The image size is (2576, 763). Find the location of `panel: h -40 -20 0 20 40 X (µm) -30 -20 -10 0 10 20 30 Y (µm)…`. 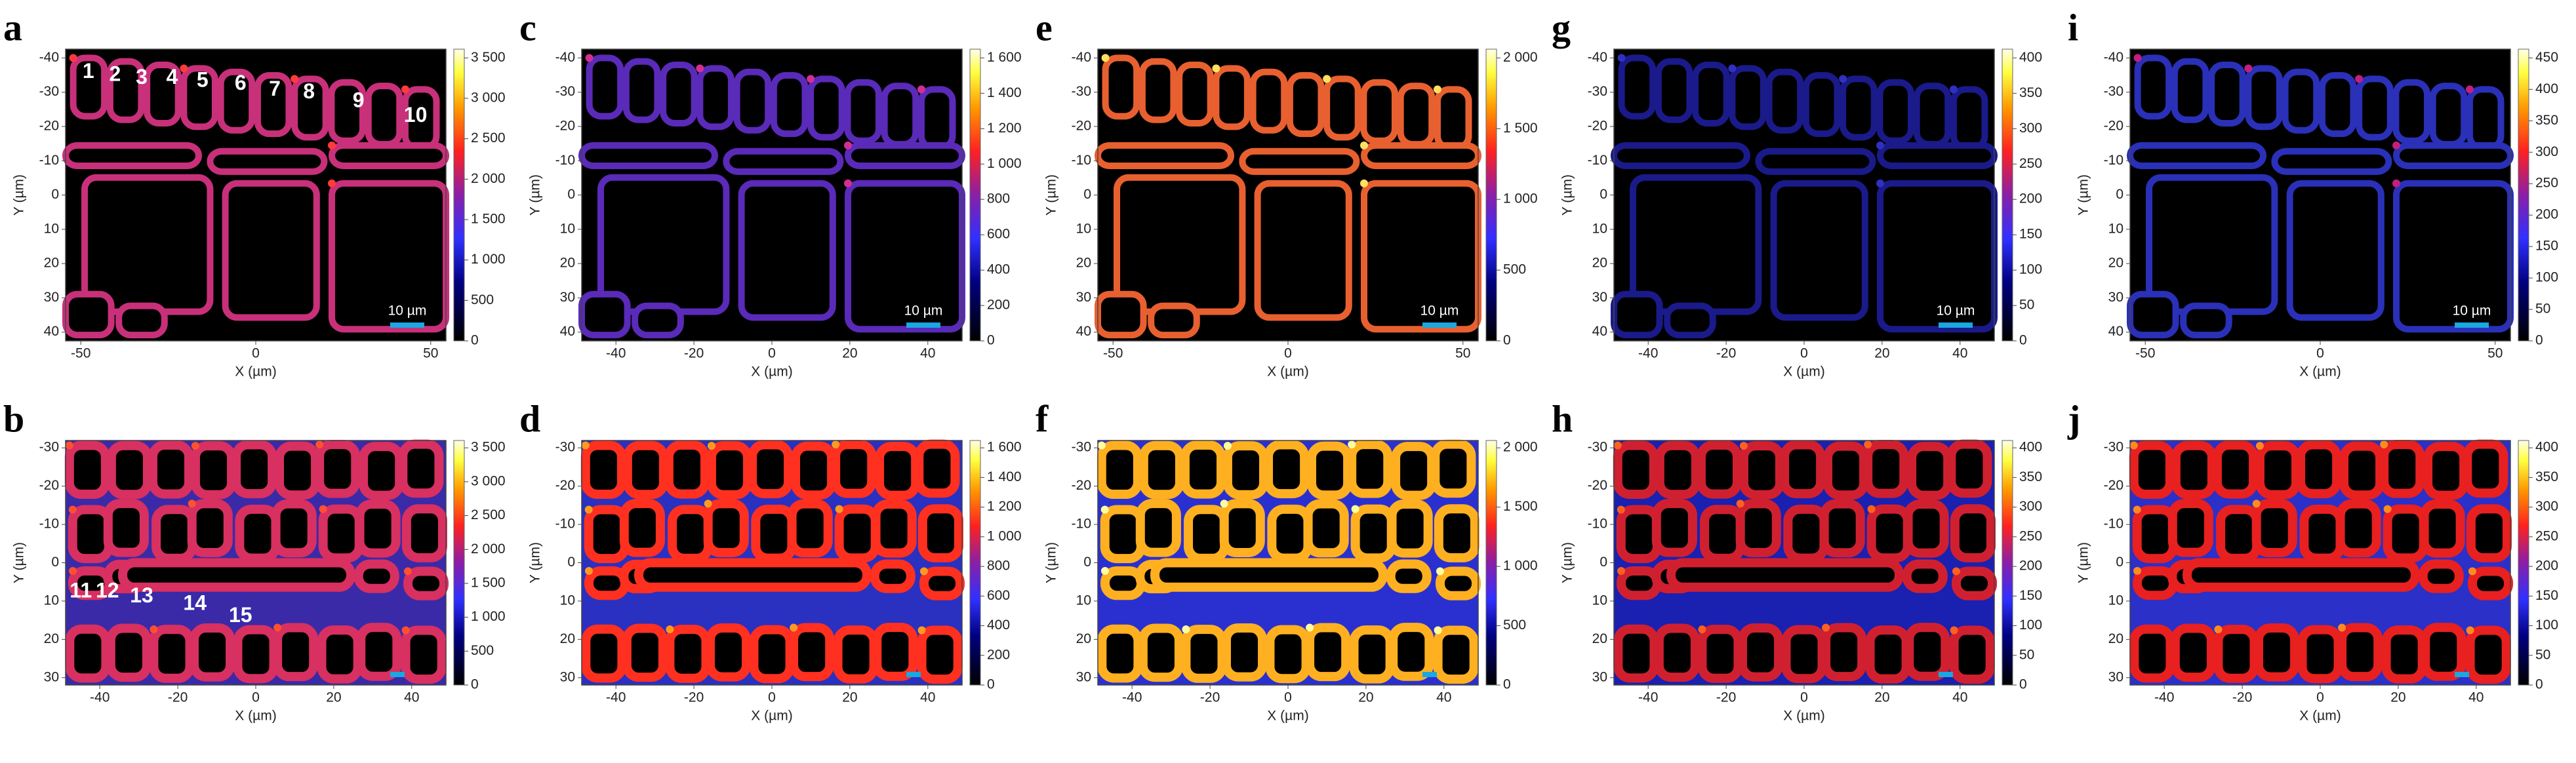

panel: h -40 -20 0 20 40 X (µm) -30 -20 -10 0 10 20 30 Y (µm)… is located at coordinates (1797, 560).